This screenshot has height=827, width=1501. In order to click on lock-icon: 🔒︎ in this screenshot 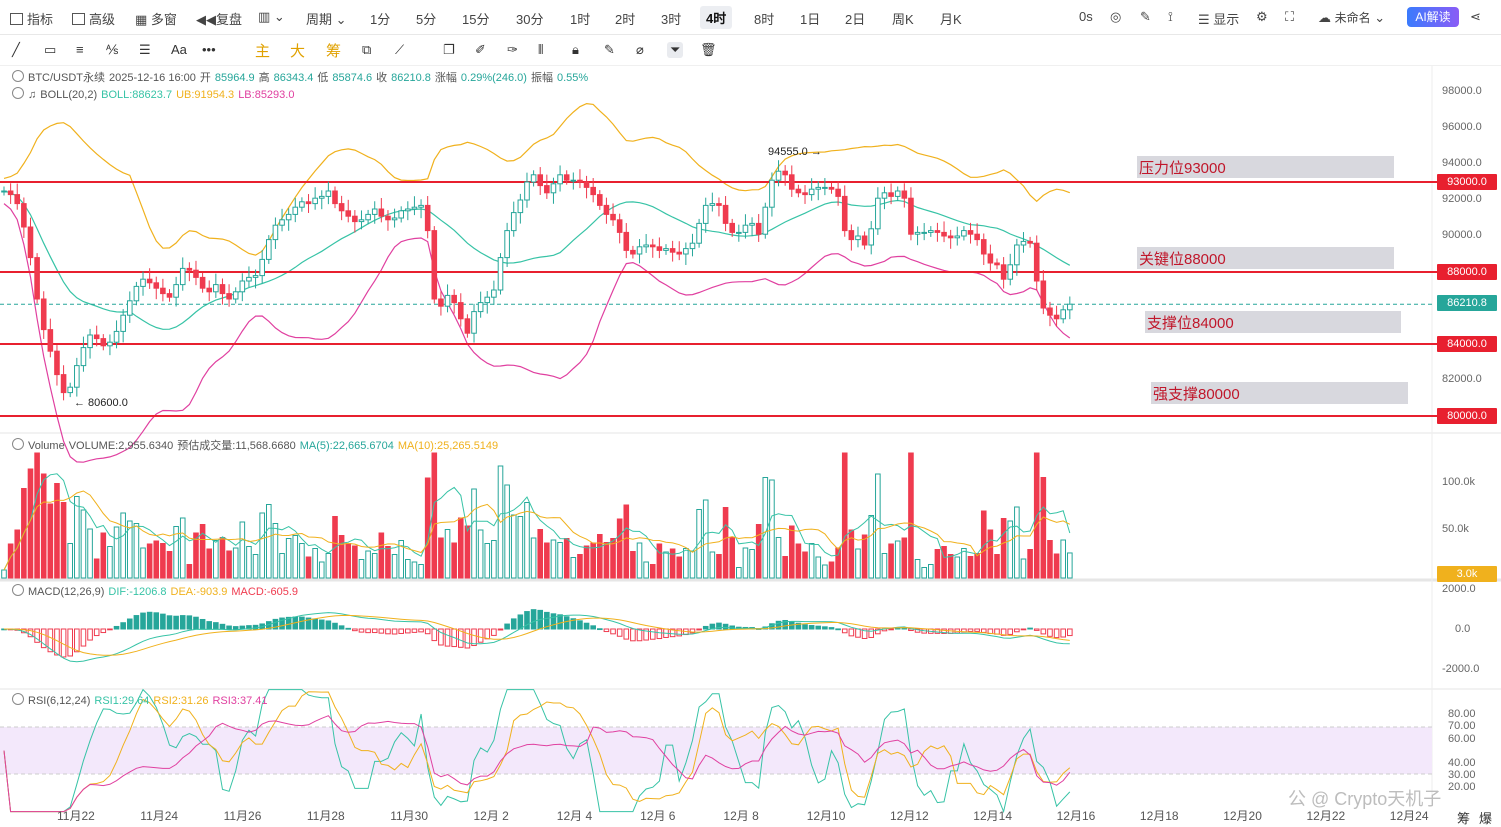, I will do `click(575, 49)`.